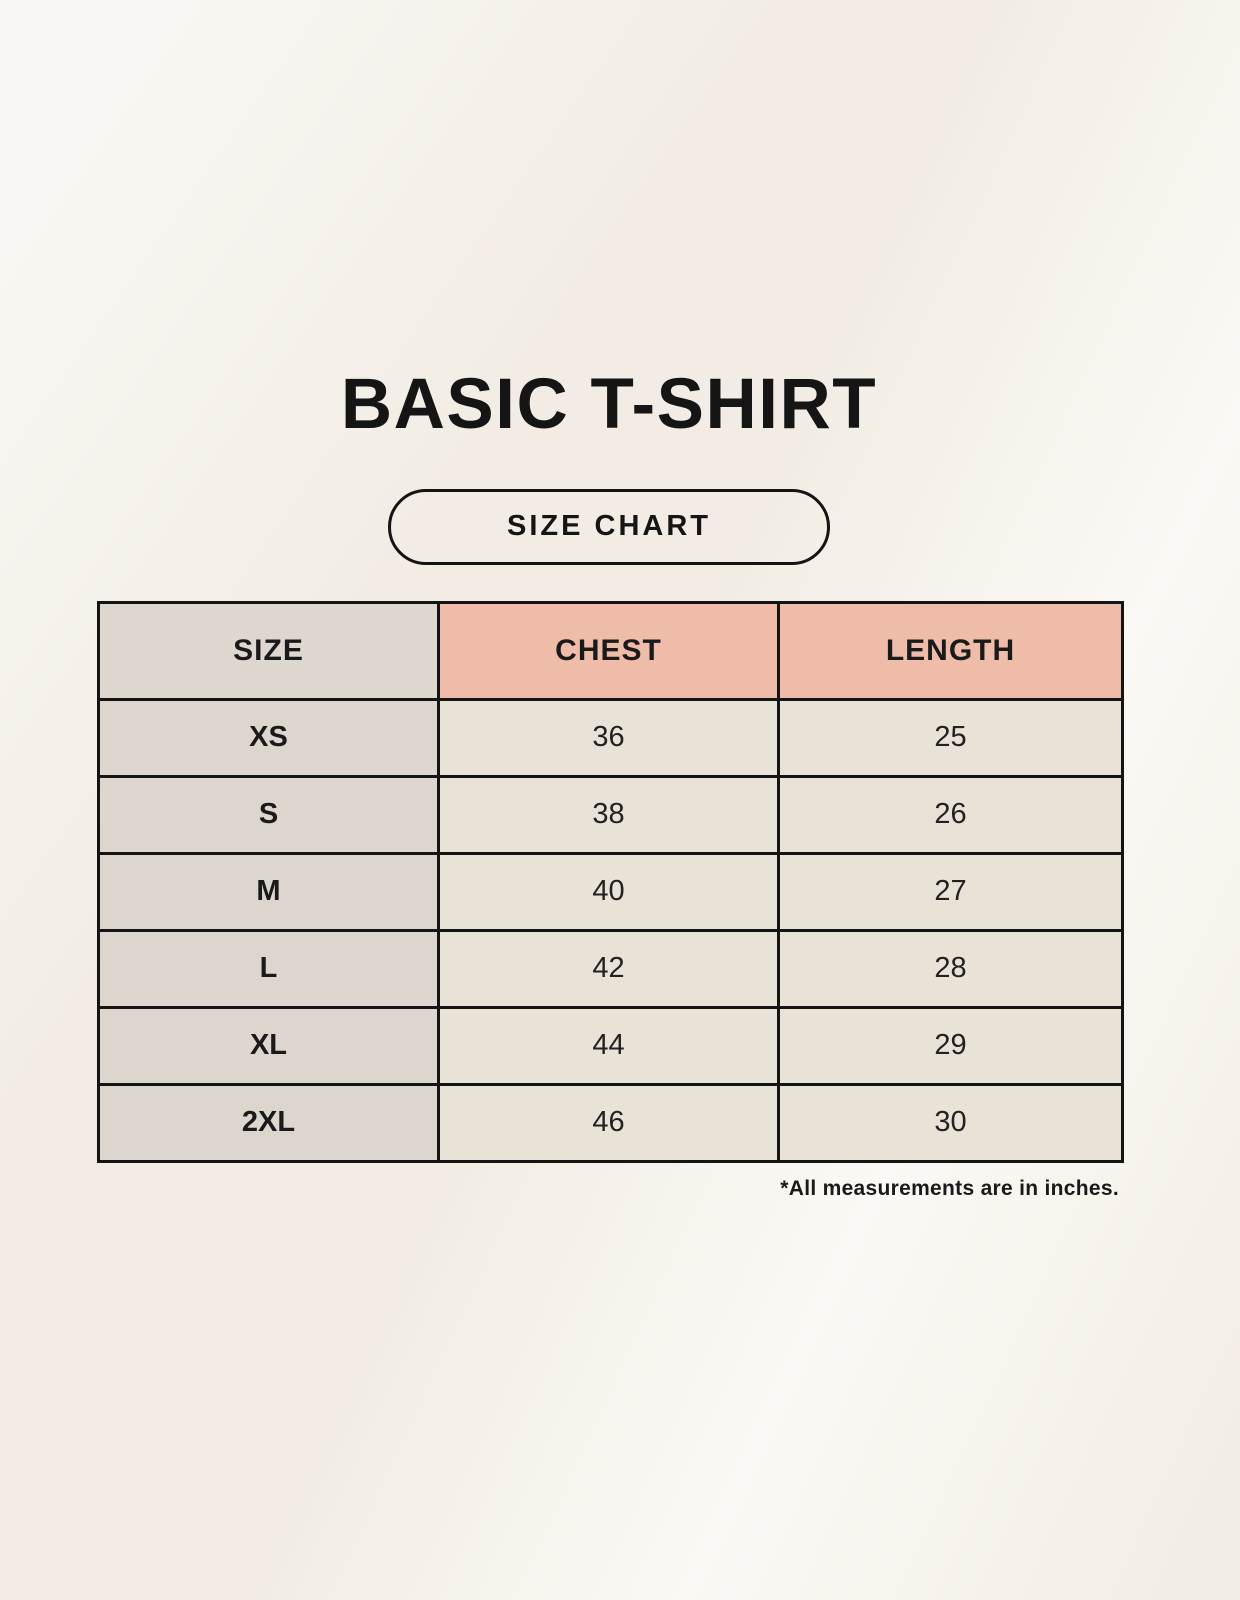  Describe the element at coordinates (950, 1122) in the screenshot. I see `length-cell: 30` at that location.